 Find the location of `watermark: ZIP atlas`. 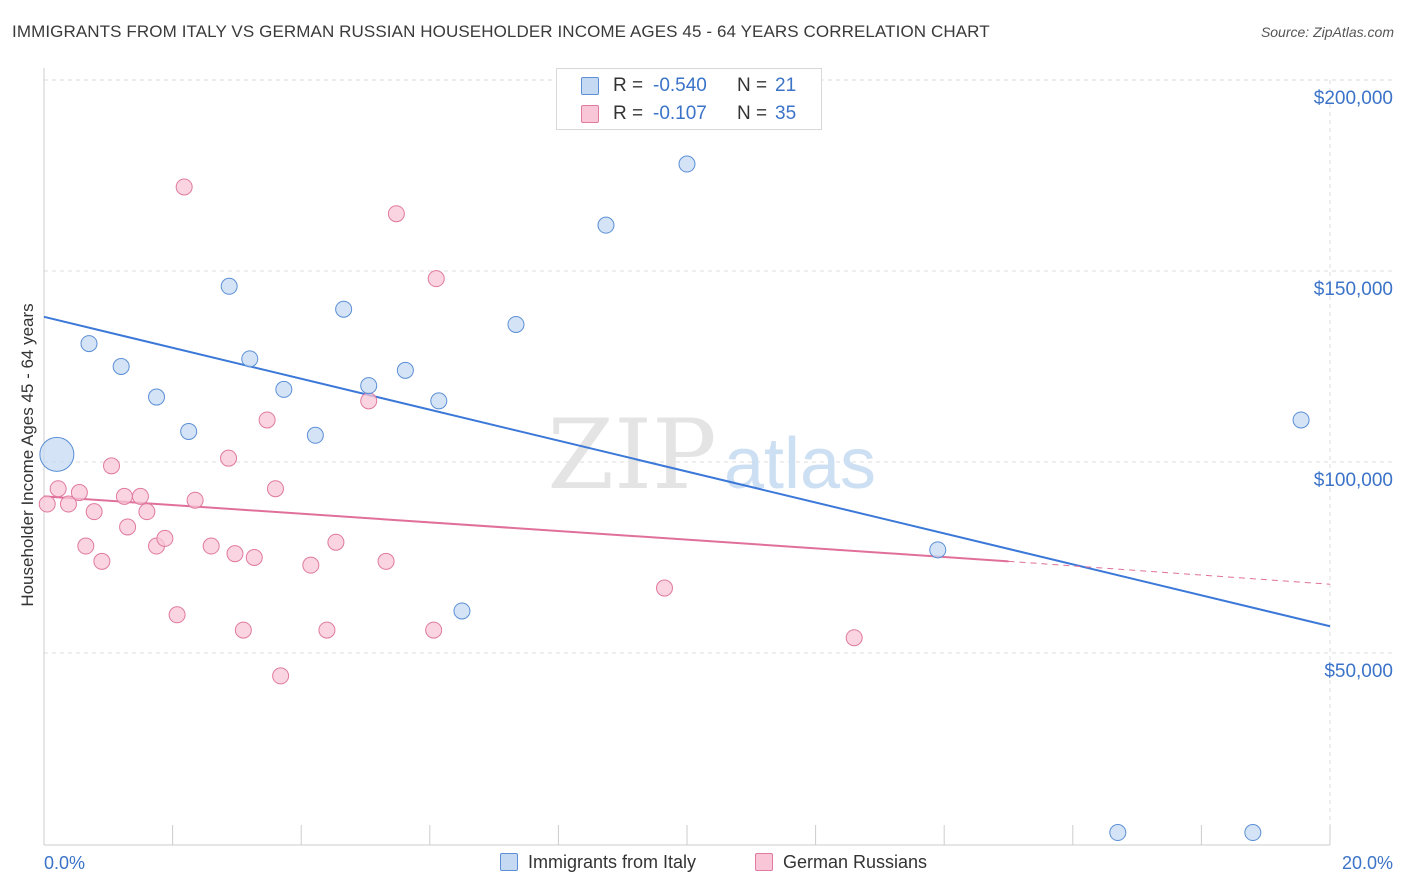

watermark: ZIP atlas is located at coordinates (711, 455).